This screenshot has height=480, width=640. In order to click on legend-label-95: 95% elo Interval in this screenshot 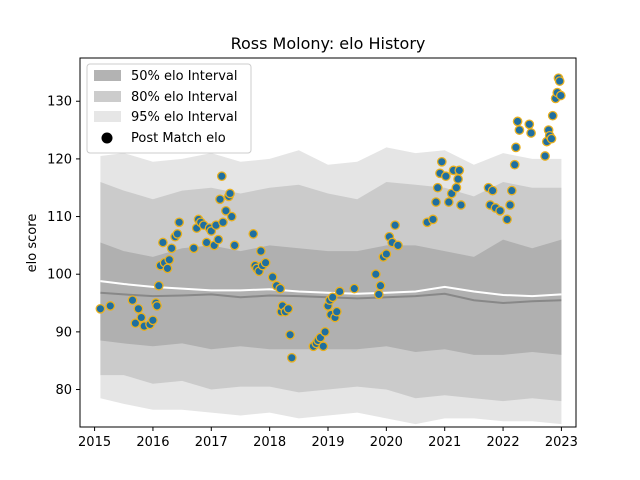, I will do `click(184, 117)`.